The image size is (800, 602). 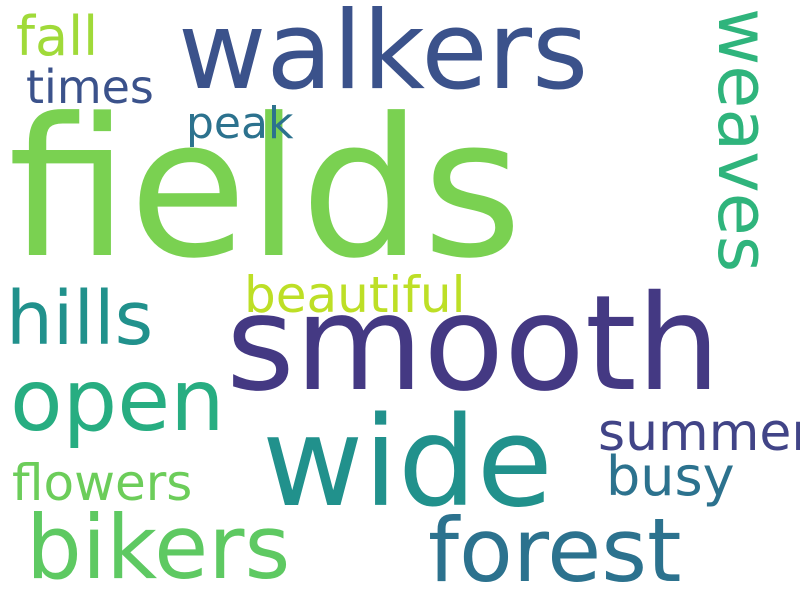 What do you see at coordinates (102, 483) in the screenshot?
I see `word-flowers: flowers` at bounding box center [102, 483].